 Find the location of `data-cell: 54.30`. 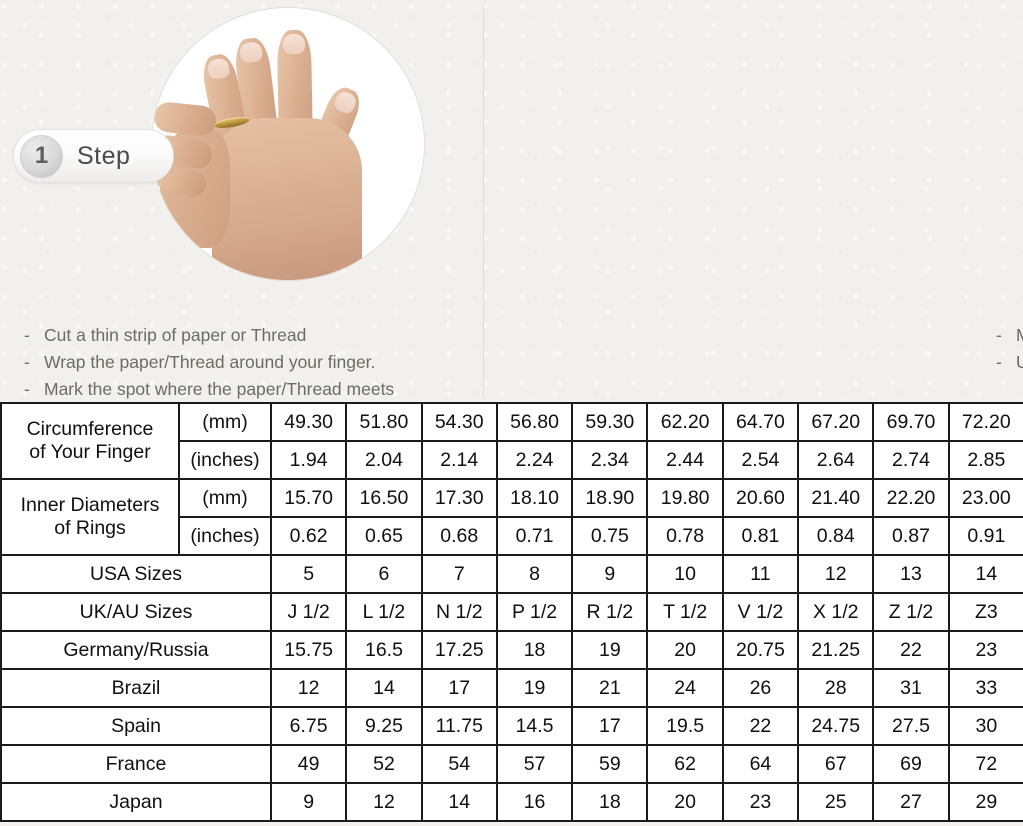

data-cell: 54.30 is located at coordinates (459, 422).